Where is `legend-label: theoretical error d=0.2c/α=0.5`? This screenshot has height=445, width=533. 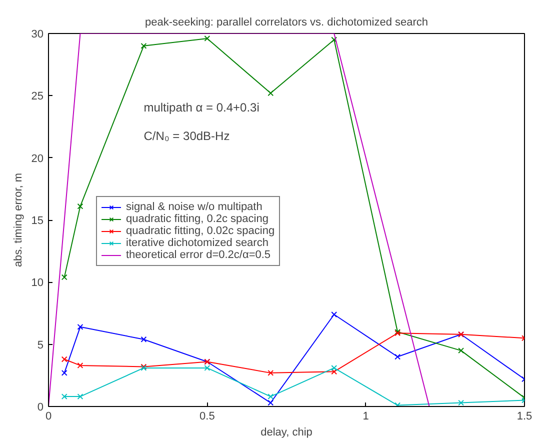
legend-label: theoretical error d=0.2c/α=0.5 is located at coordinates (198, 255).